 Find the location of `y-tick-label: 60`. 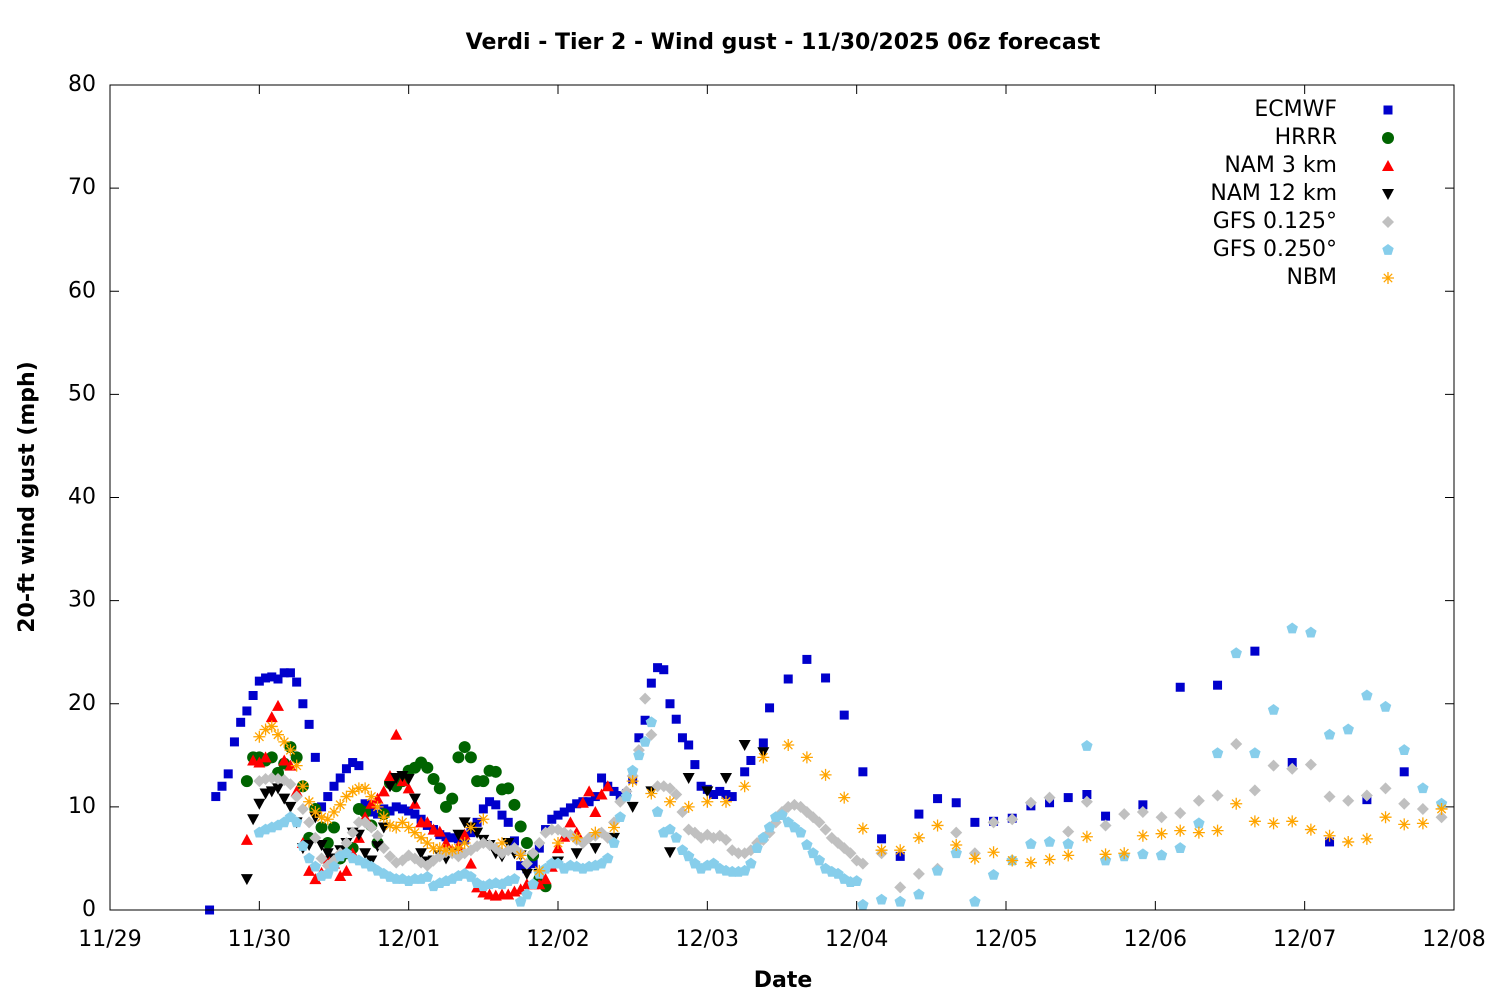

y-tick-label: 60 is located at coordinates (82, 290).